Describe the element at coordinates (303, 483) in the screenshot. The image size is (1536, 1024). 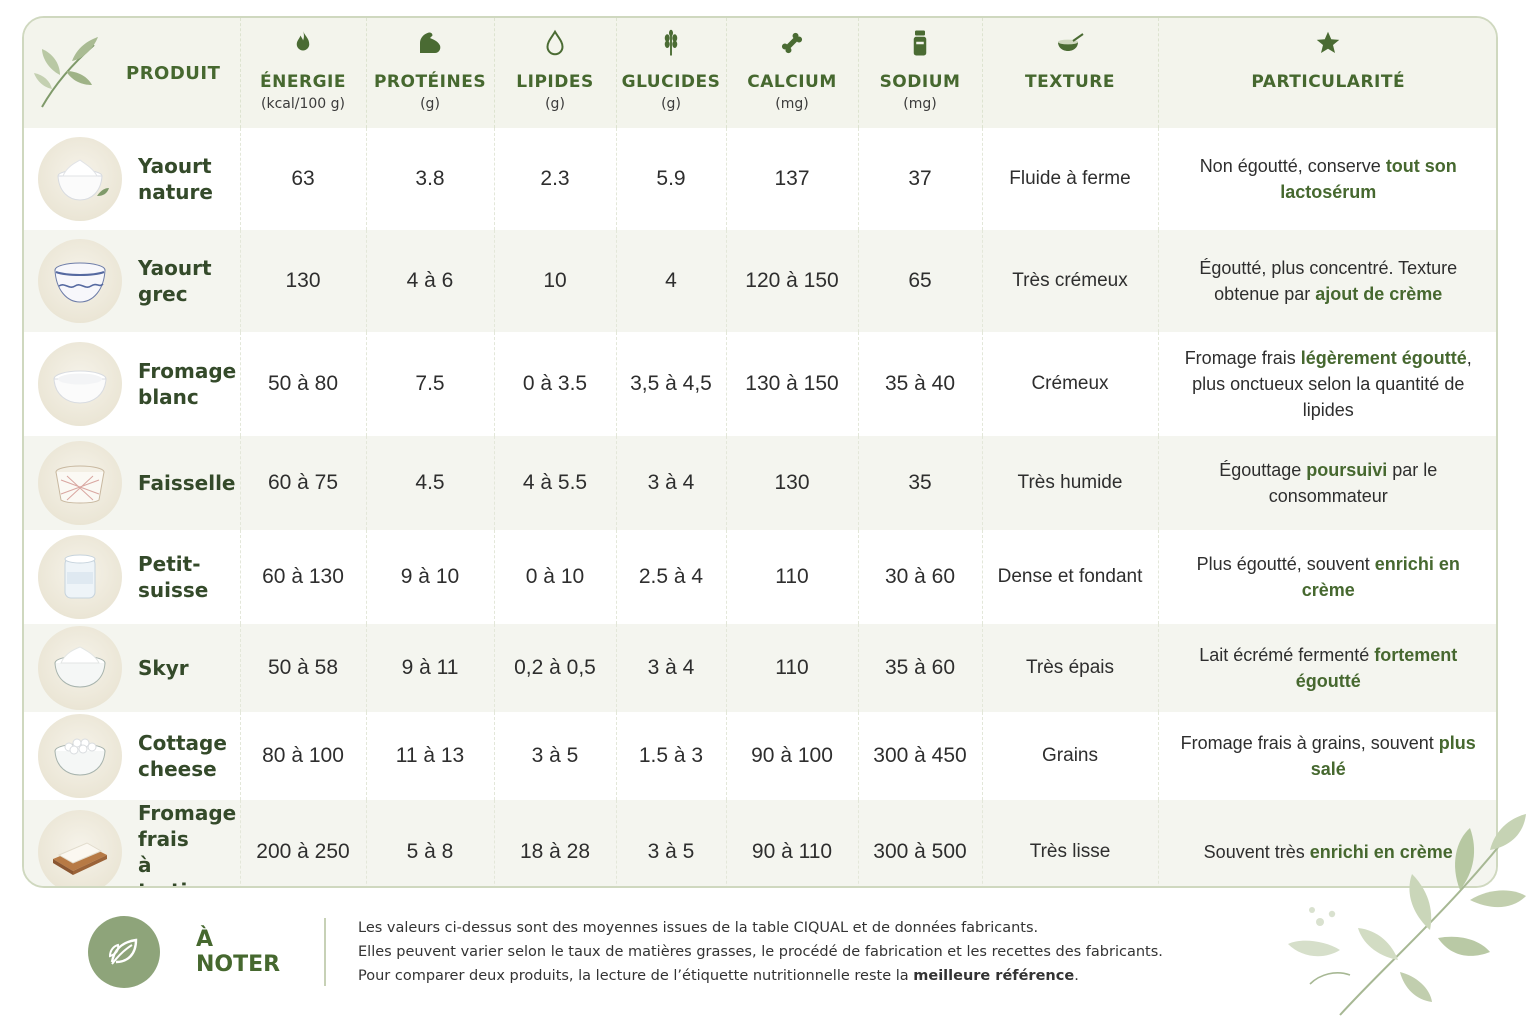
I see `cell-energie: 60 à 75` at that location.